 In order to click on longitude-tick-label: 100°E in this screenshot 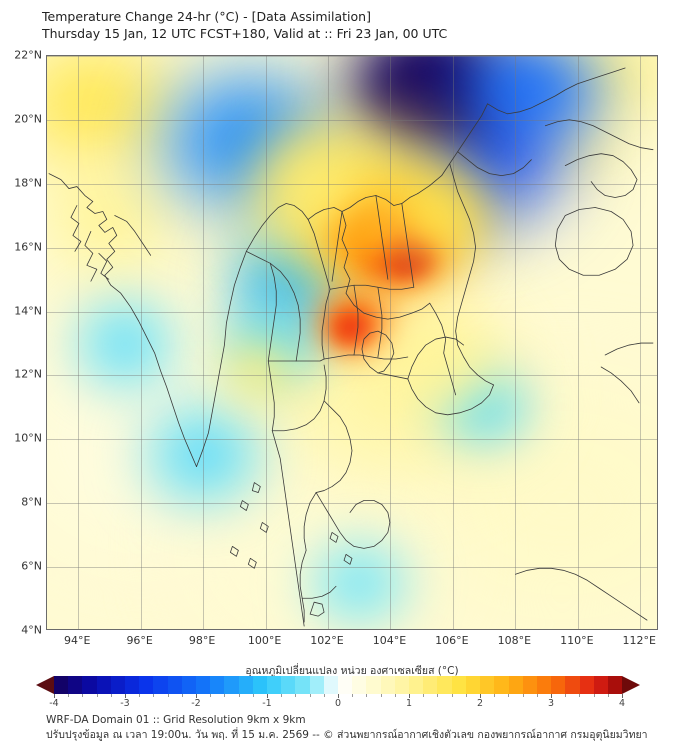, I will do `click(264, 640)`.